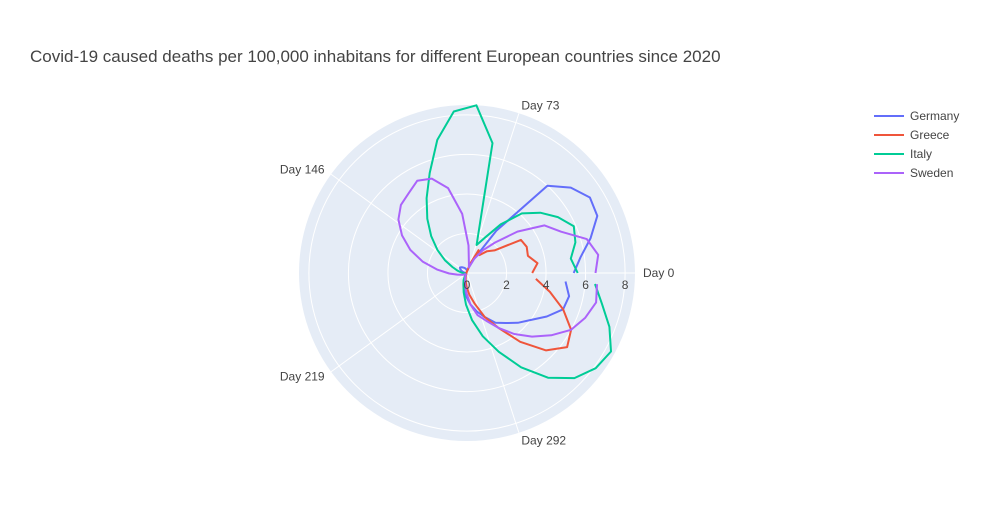 This screenshot has height=525, width=983. What do you see at coordinates (467, 285) in the screenshot?
I see `radial-tick-label: 0` at bounding box center [467, 285].